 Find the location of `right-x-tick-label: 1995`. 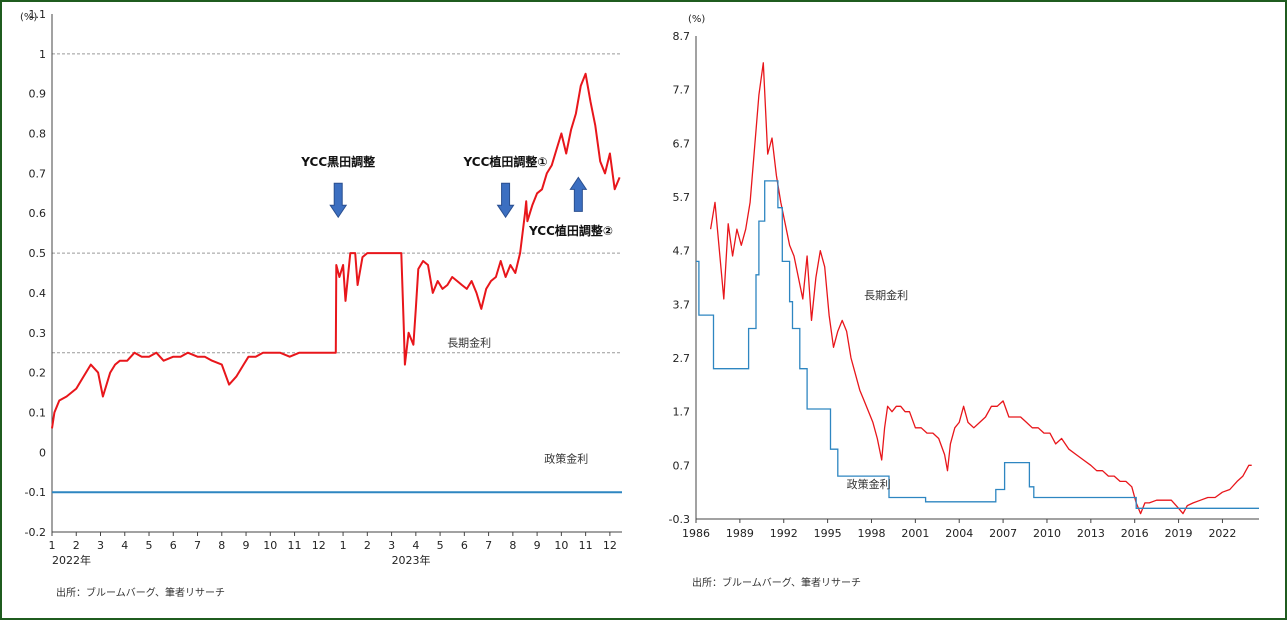

right-x-tick-label: 1995 is located at coordinates (828, 533).